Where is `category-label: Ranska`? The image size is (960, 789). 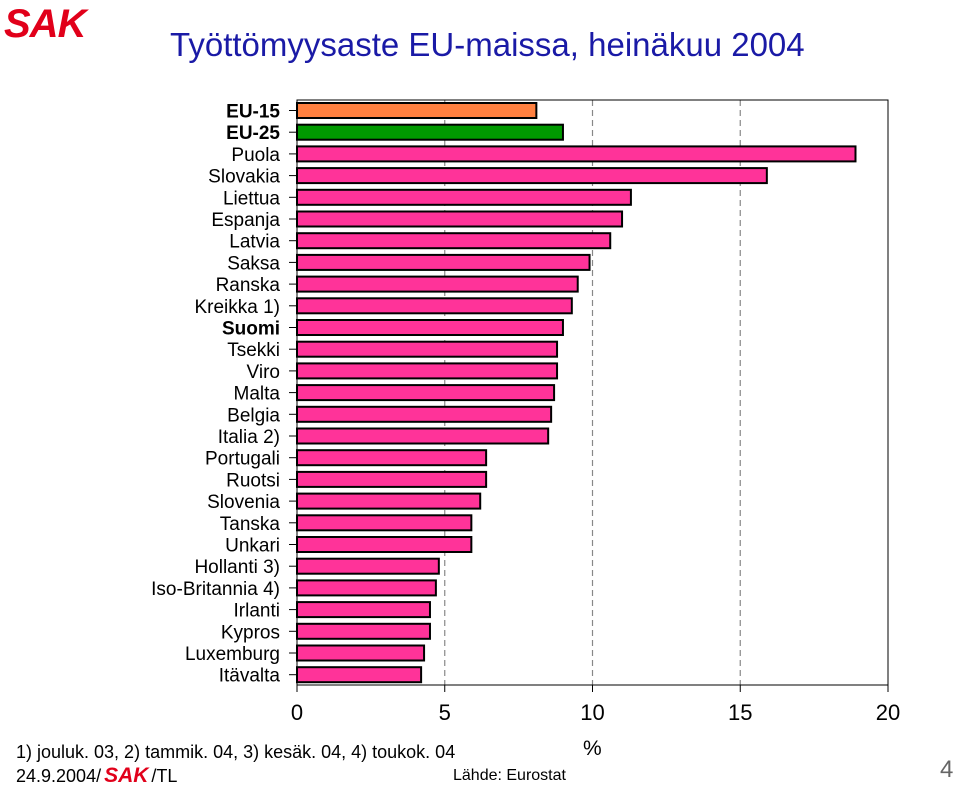 category-label: Ranska is located at coordinates (248, 285).